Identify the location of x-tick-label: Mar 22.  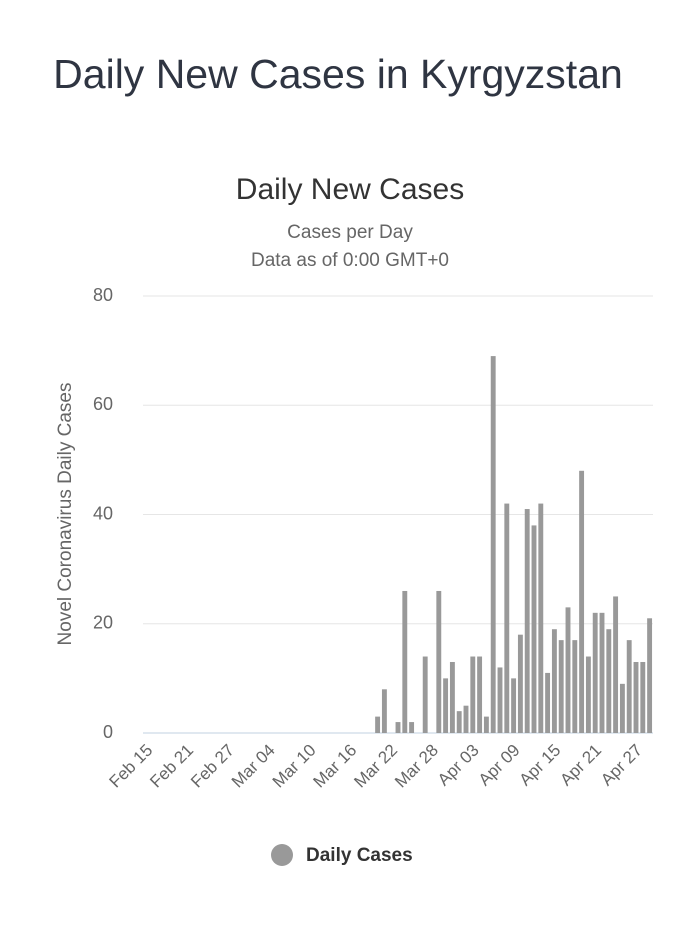
(375, 766).